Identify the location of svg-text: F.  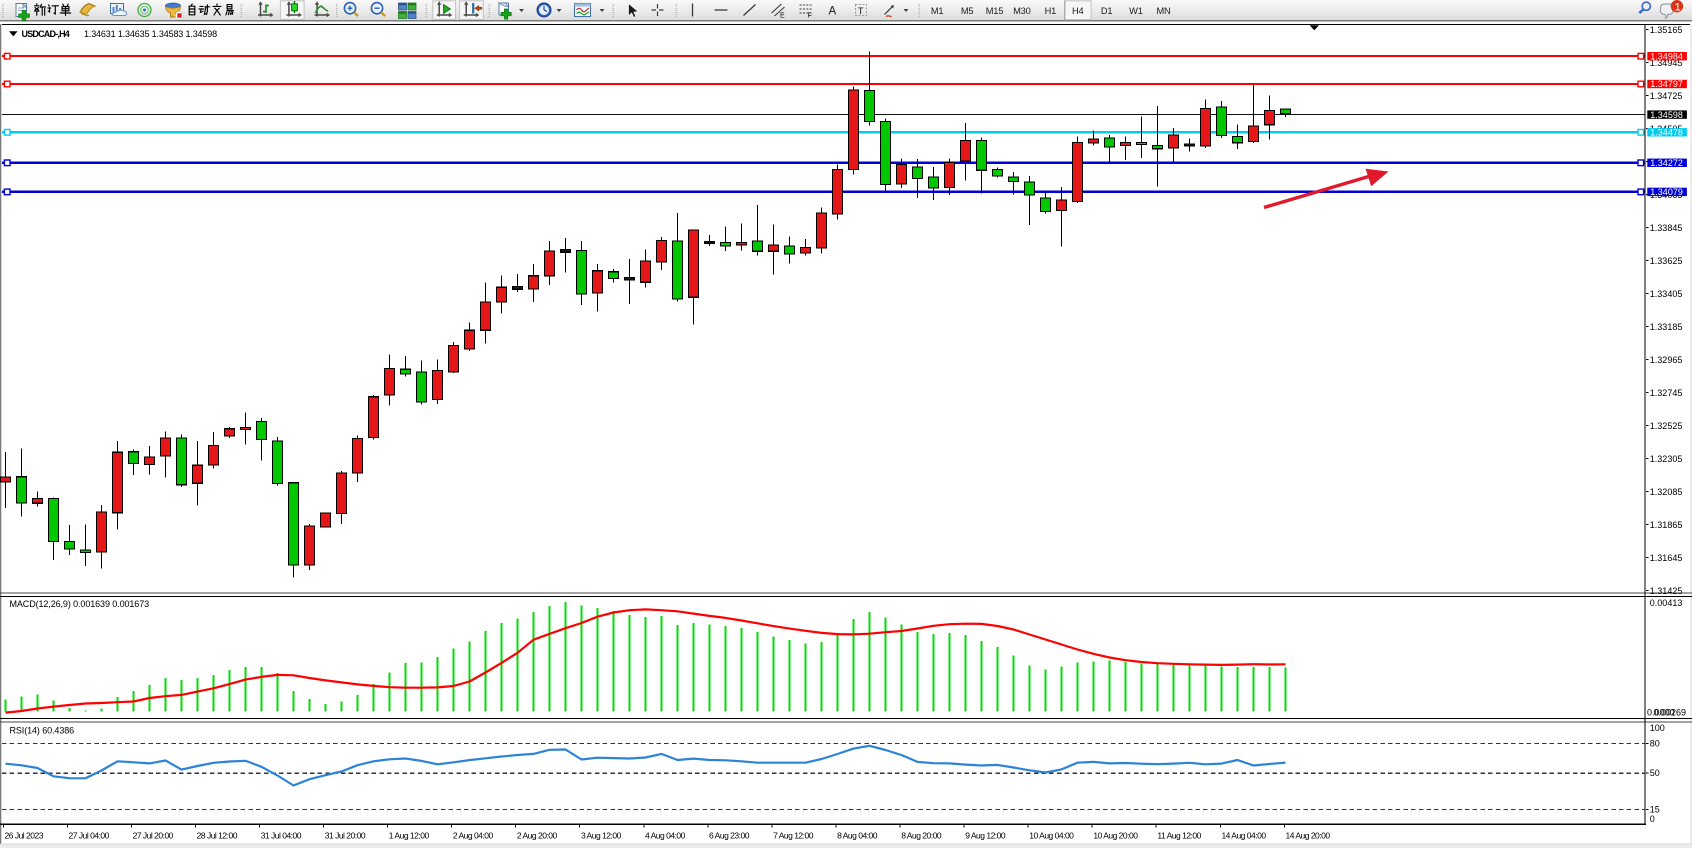
(810, 16).